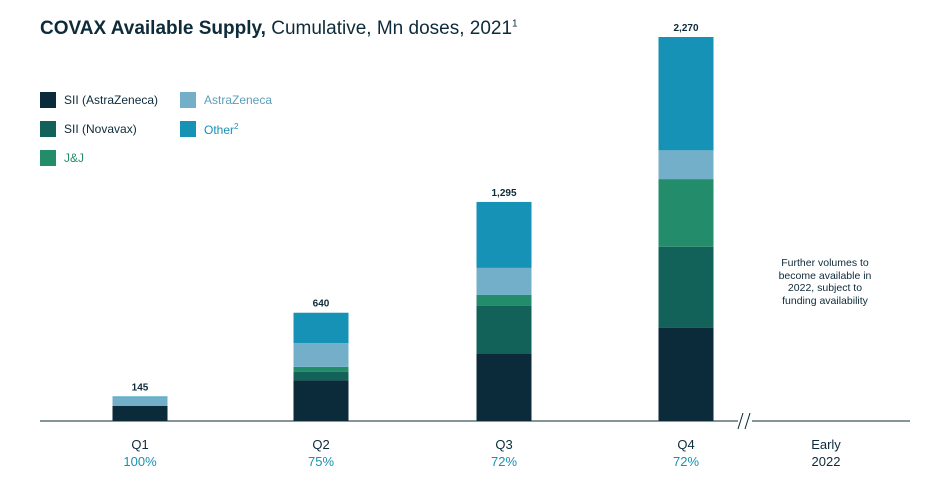 Image resolution: width=938 pixels, height=478 pixels. I want to click on x-tick-q2: Q2, so click(320, 444).